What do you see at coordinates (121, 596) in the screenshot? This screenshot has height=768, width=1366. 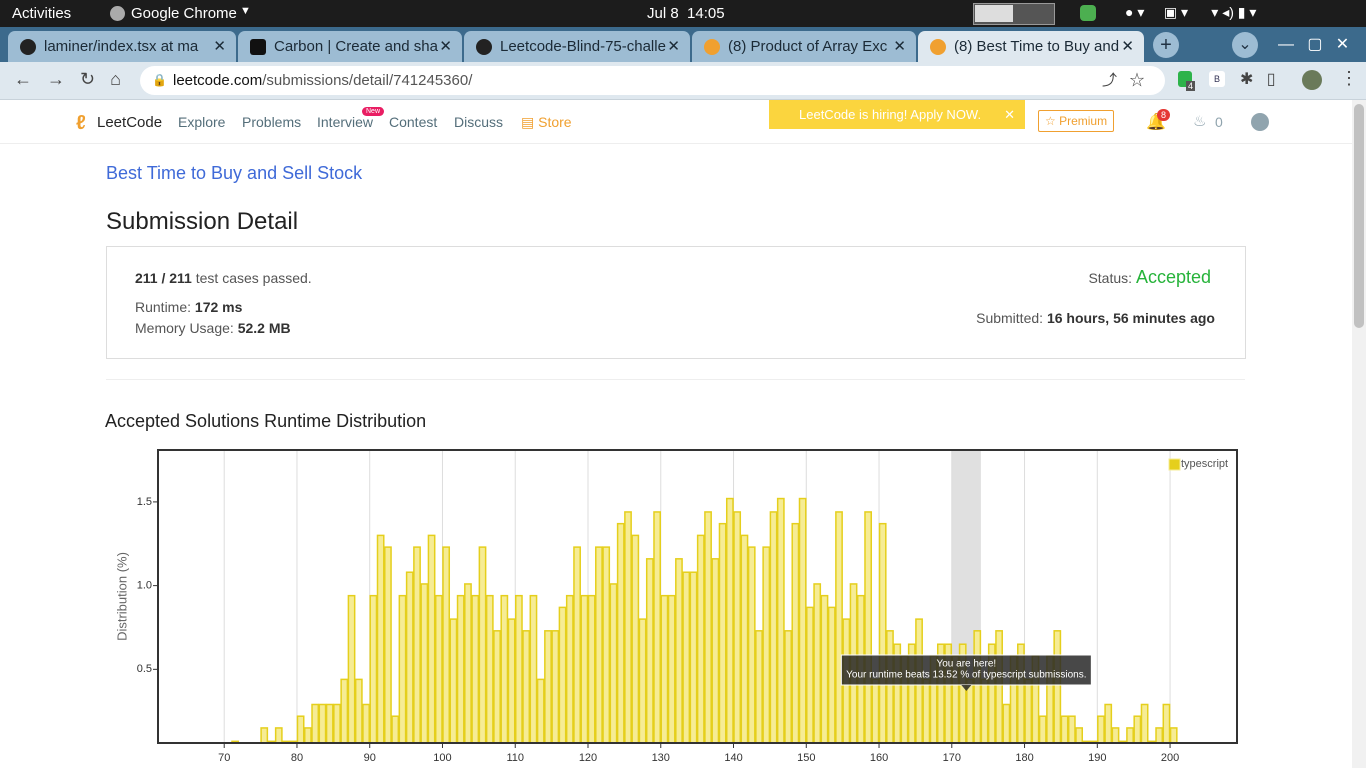 I see `y-axis-label: Distribution (%)` at bounding box center [121, 596].